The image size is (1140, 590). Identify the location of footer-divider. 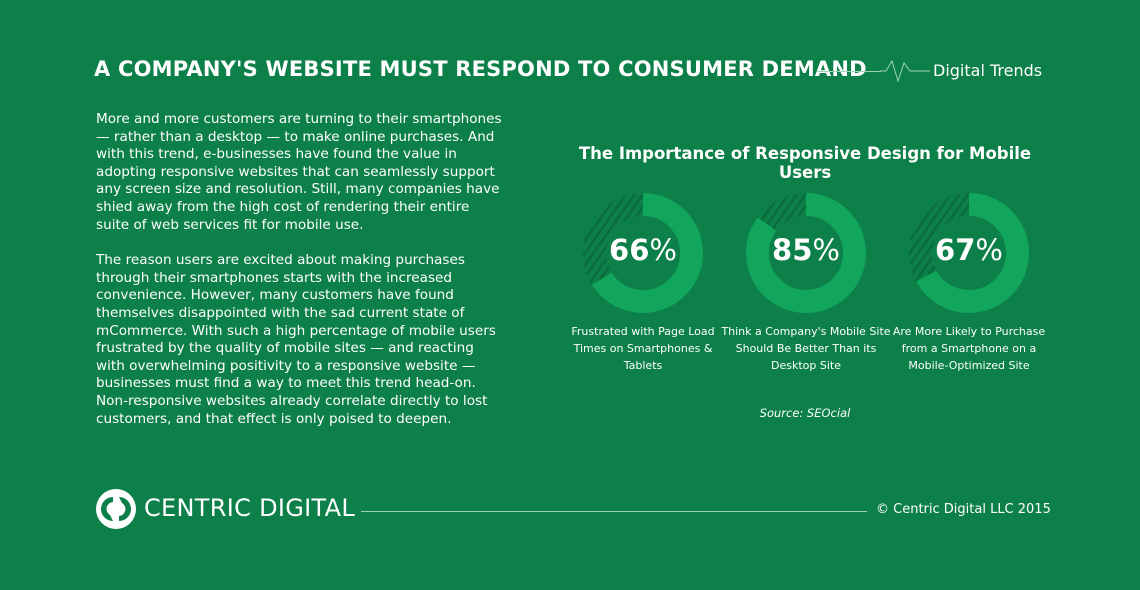
(614, 511).